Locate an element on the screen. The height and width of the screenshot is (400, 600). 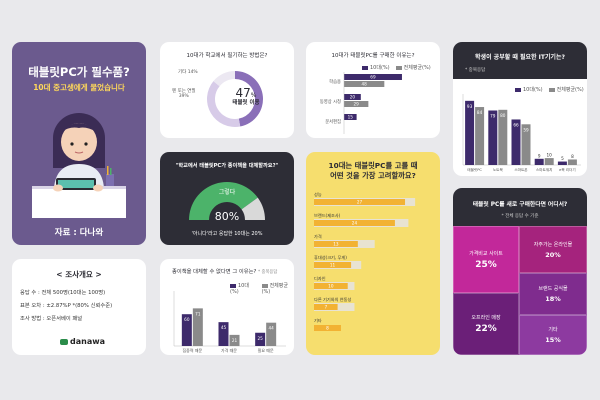
x-tick-label: 태블릿PC is located at coordinates (474, 169).